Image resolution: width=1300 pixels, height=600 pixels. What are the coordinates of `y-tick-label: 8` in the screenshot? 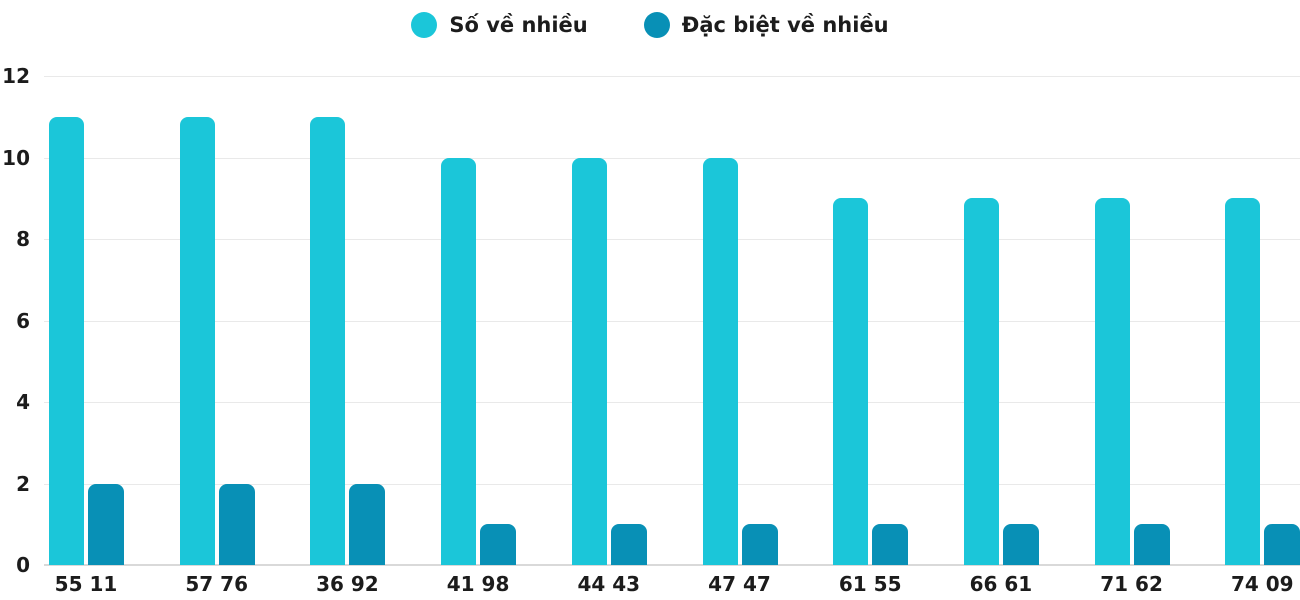 It's located at (23, 239).